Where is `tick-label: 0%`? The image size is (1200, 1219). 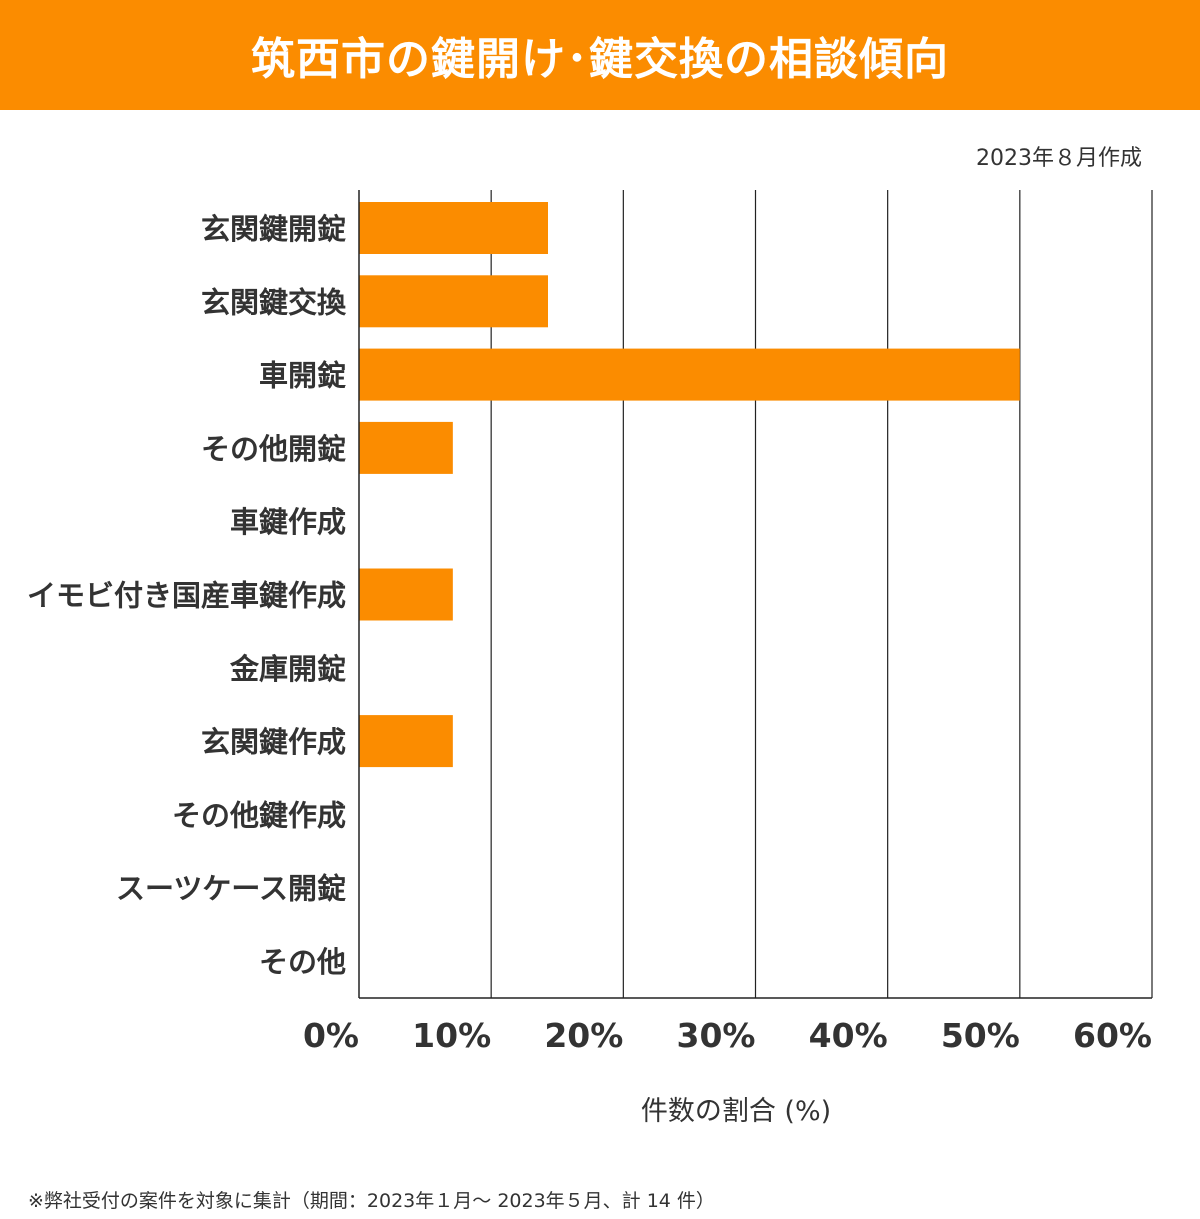 tick-label: 0% is located at coordinates (331, 1035).